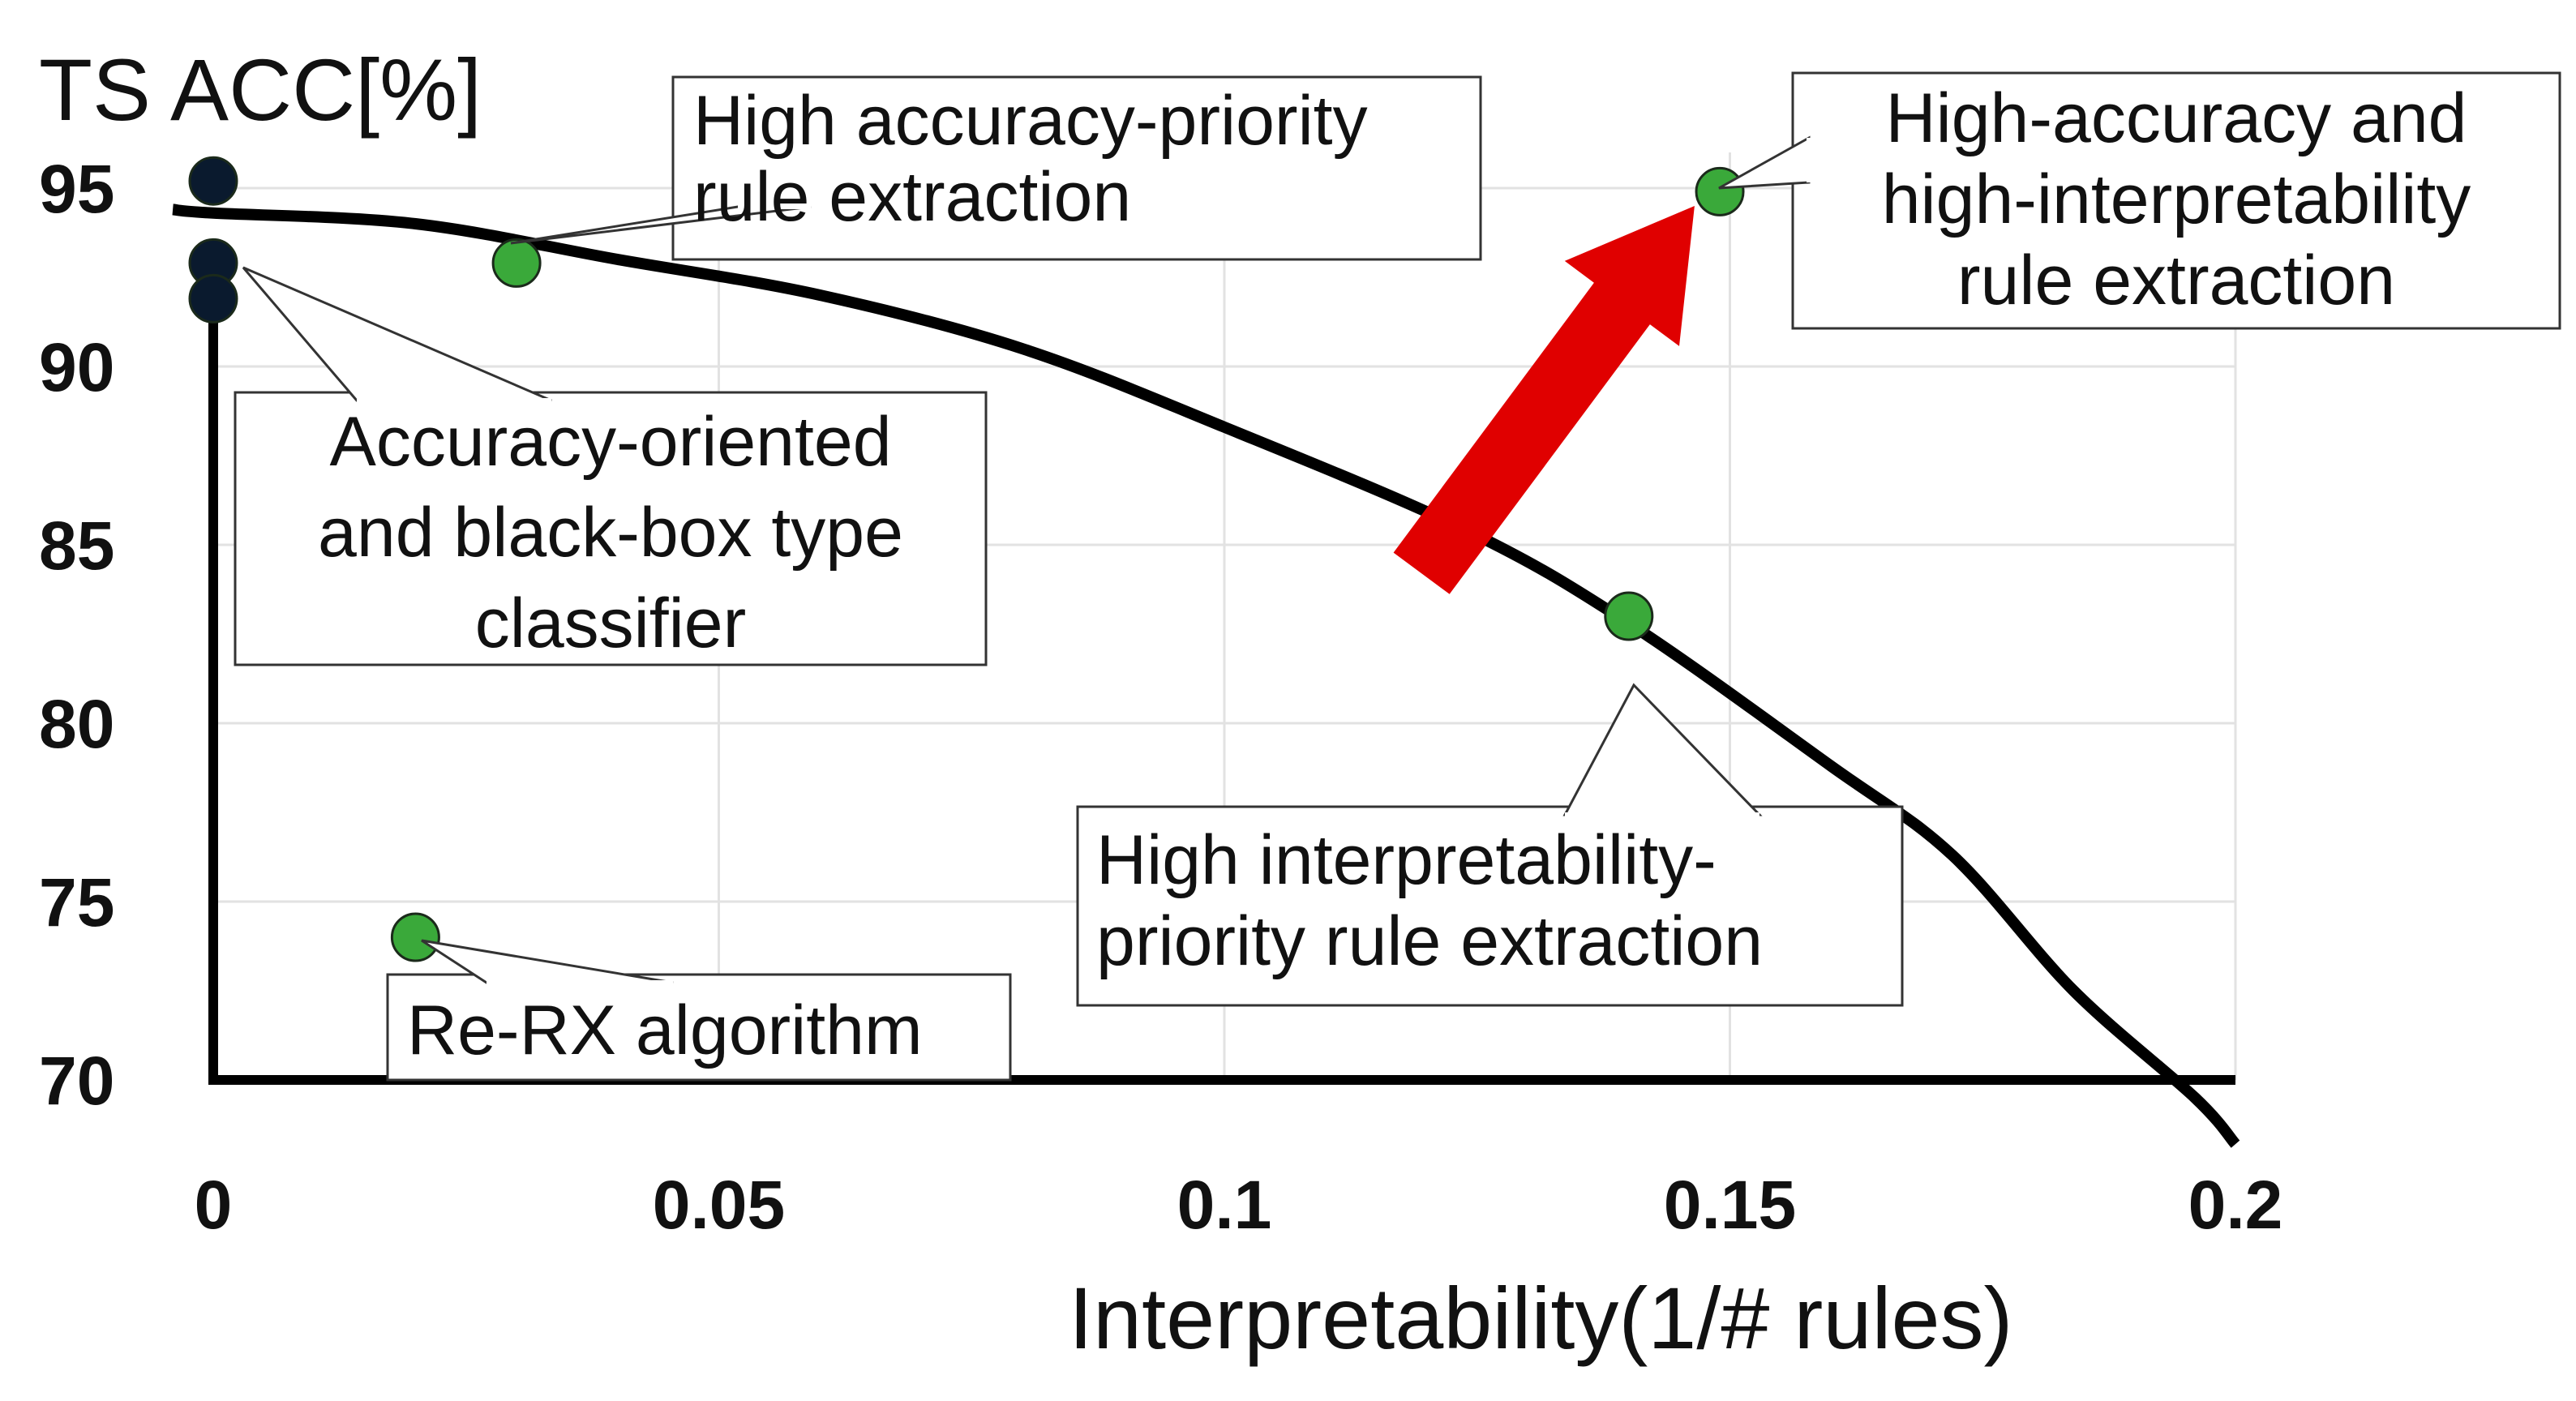 This screenshot has width=2576, height=1401. I want to click on y-tick-label: 80, so click(76, 724).